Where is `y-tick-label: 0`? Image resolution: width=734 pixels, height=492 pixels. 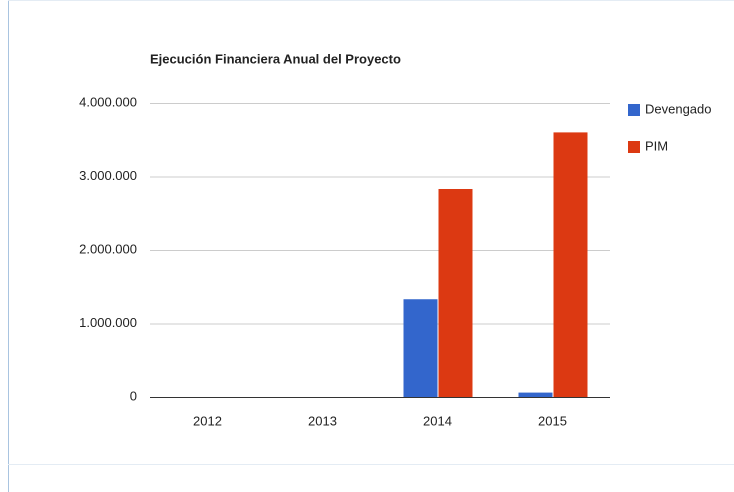
y-tick-label: 0 is located at coordinates (133, 395).